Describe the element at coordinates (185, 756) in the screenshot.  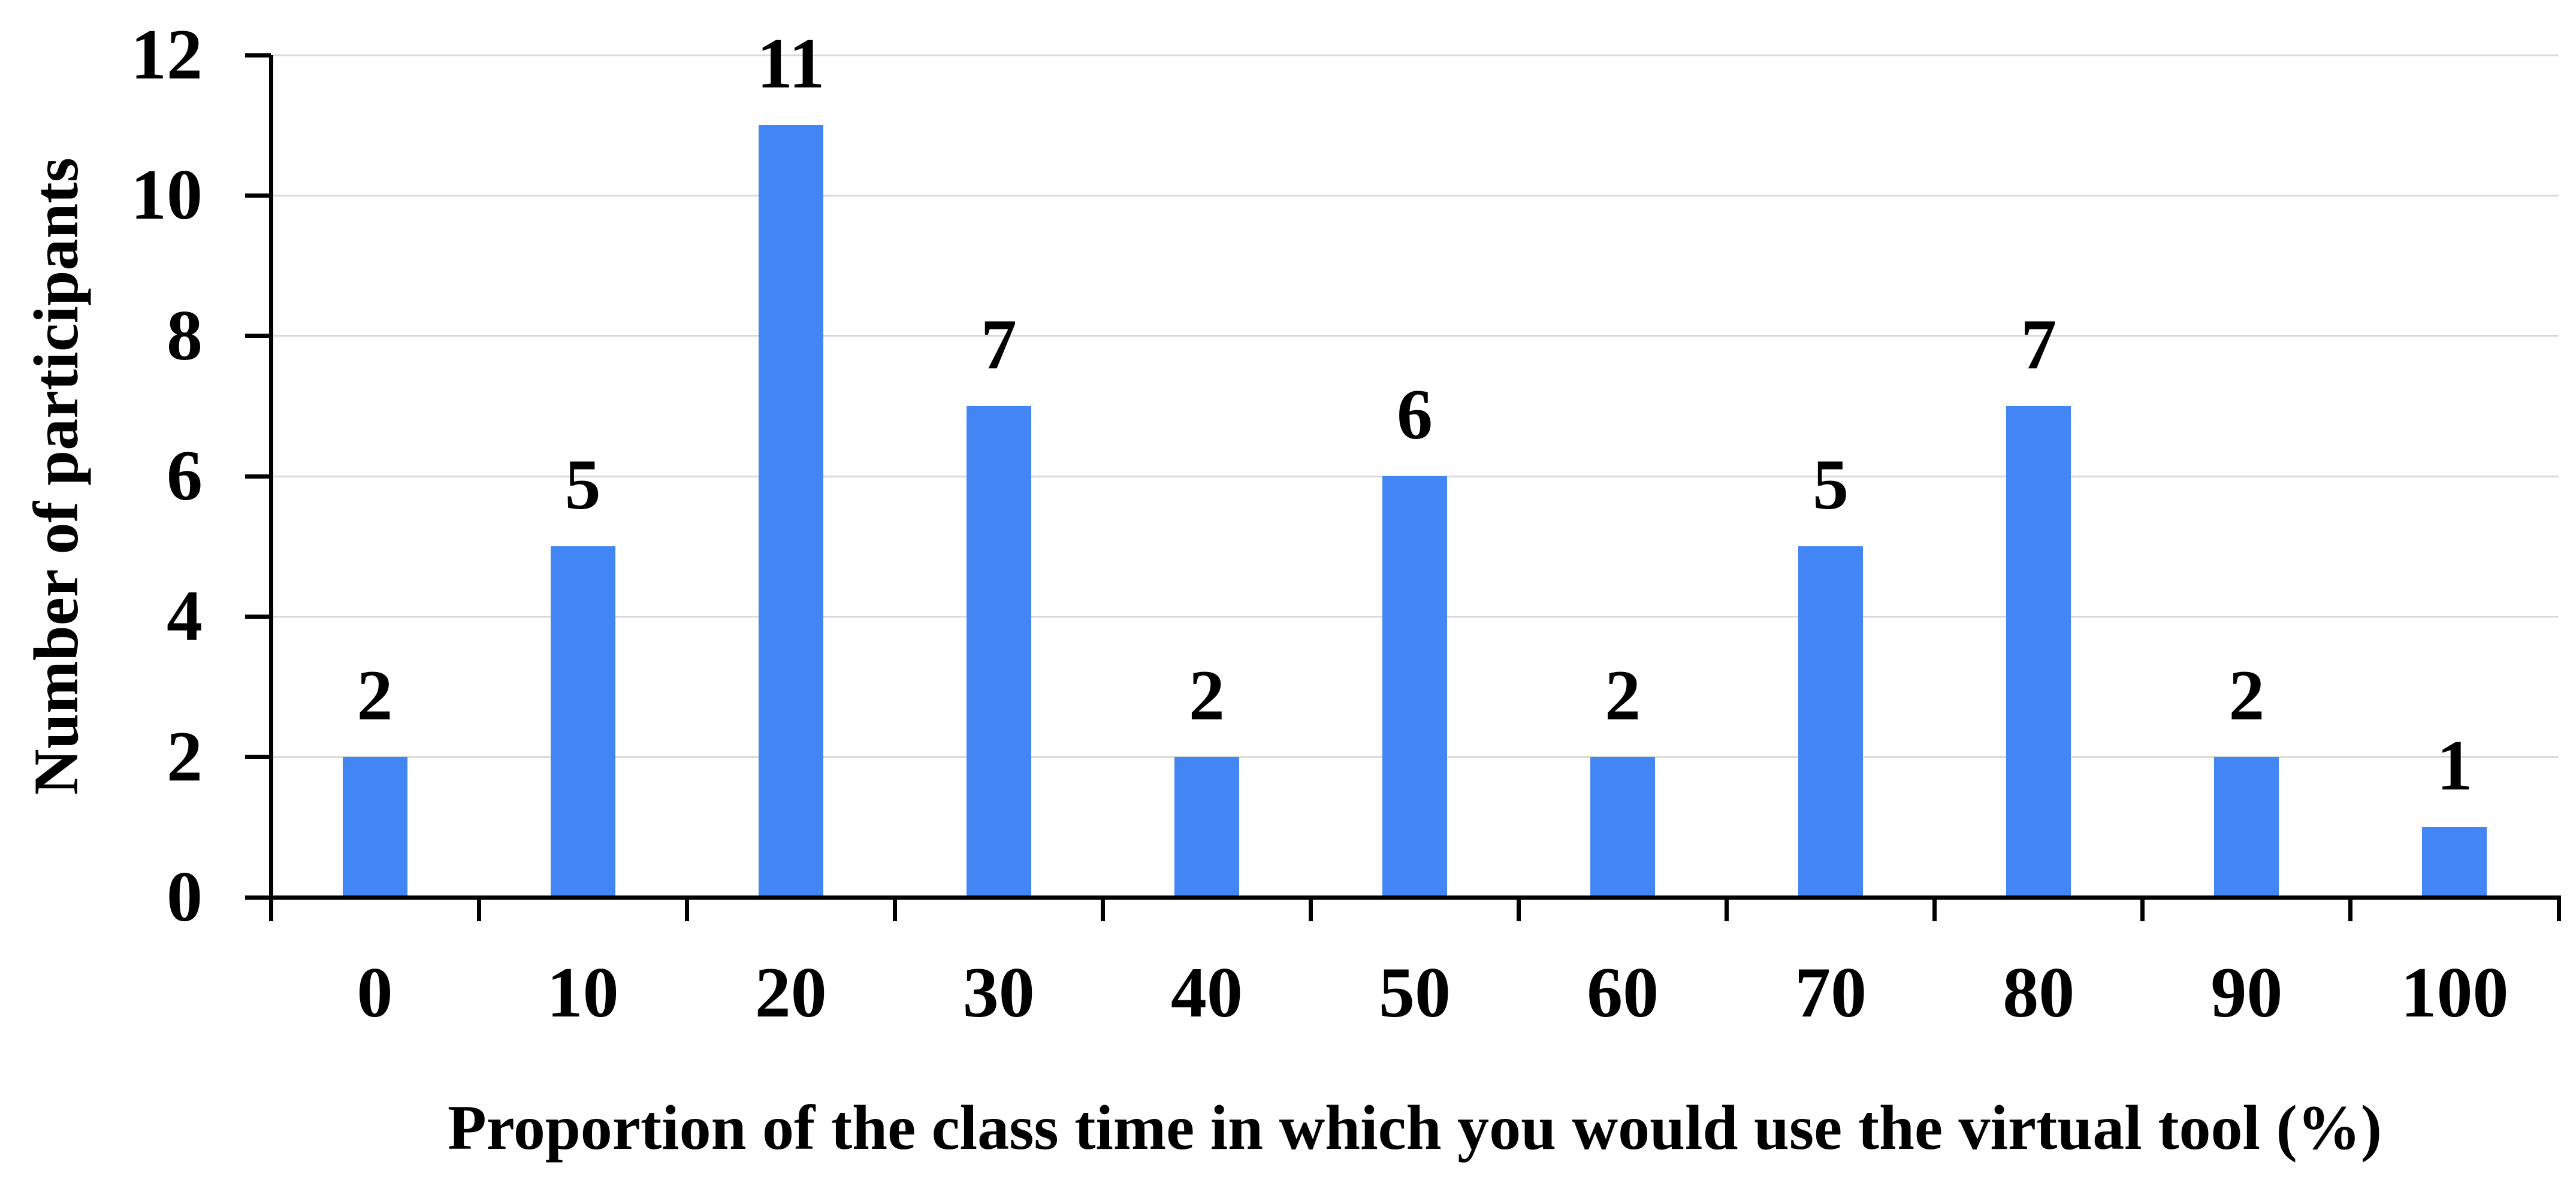
I see `y-tick-label: 2` at that location.